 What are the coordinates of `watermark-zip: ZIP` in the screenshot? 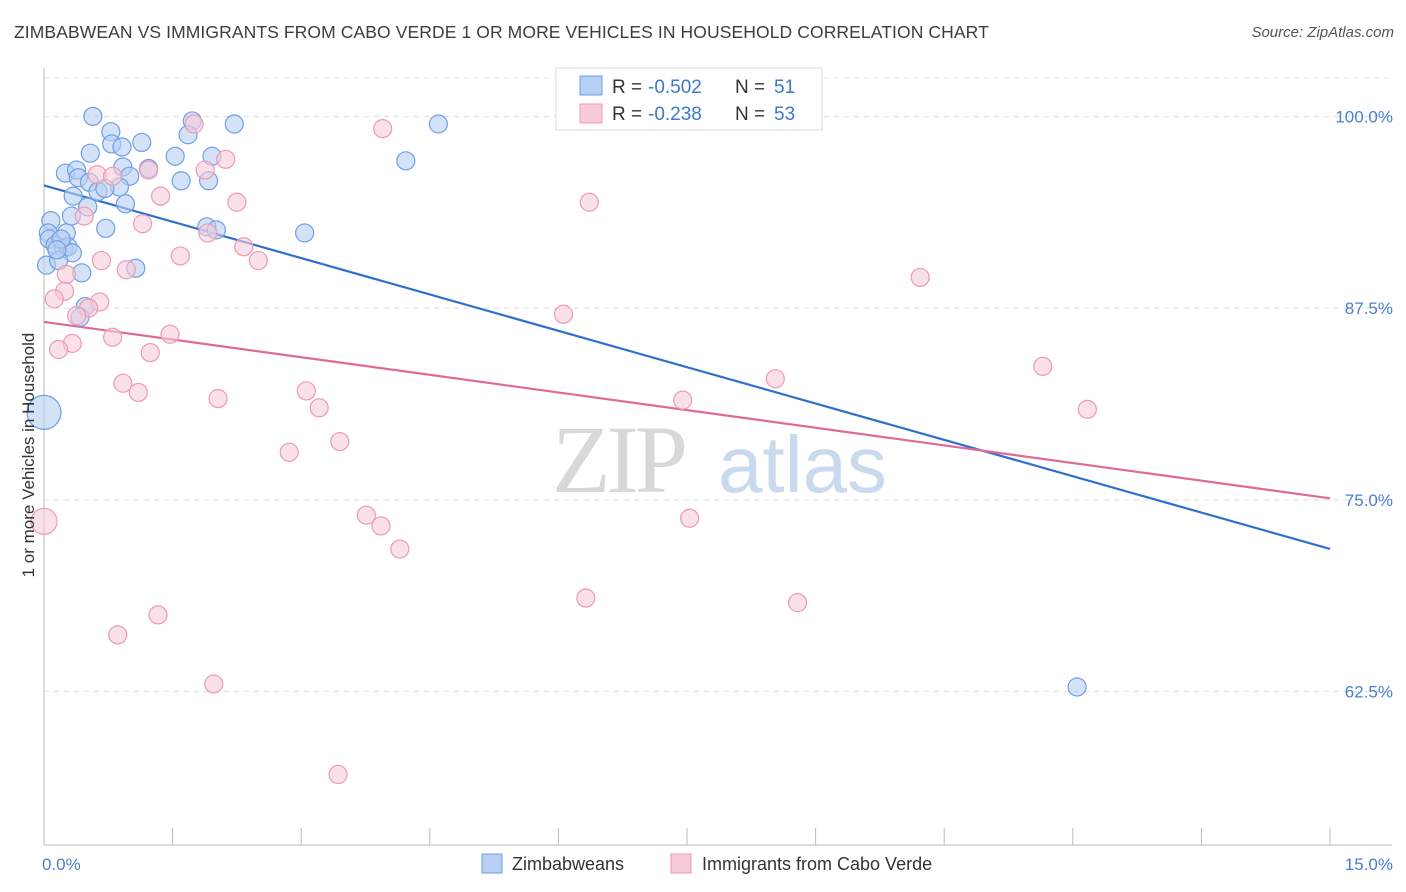 It's located at (618, 459).